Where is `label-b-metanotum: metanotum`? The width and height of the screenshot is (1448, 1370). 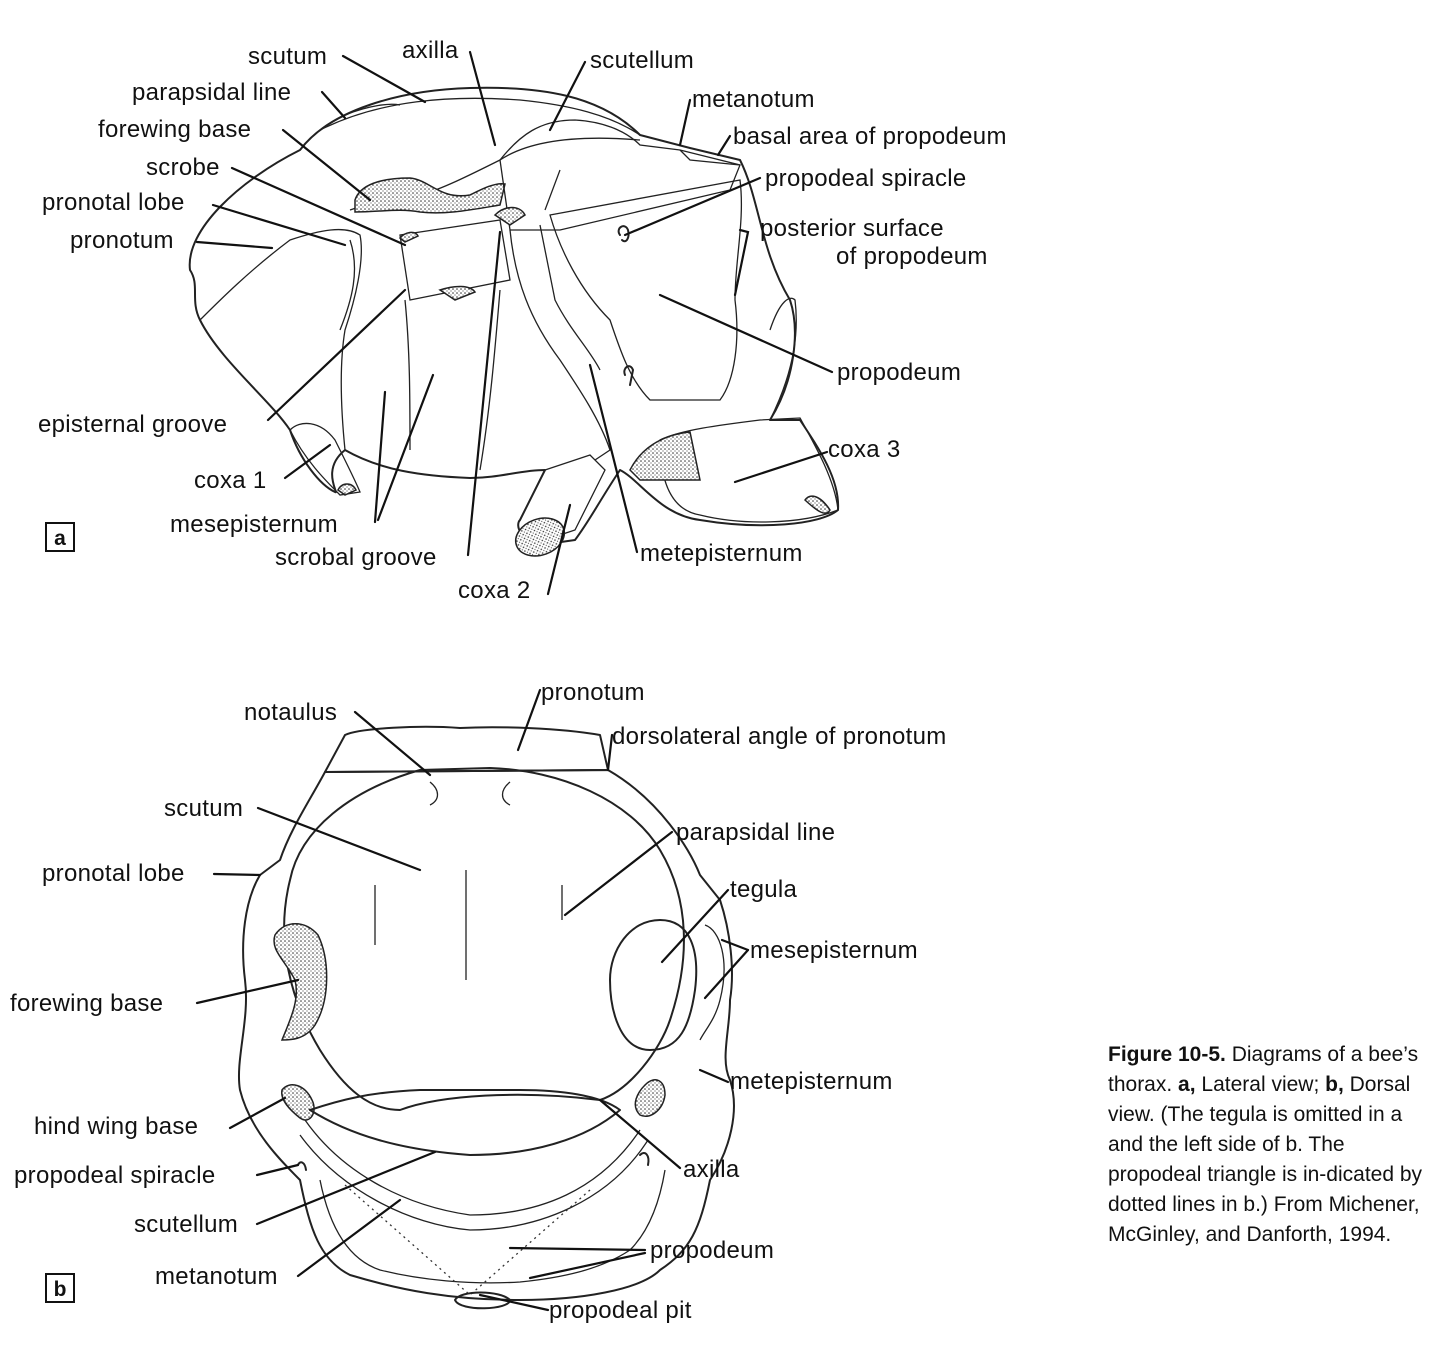 label-b-metanotum: metanotum is located at coordinates (216, 1276).